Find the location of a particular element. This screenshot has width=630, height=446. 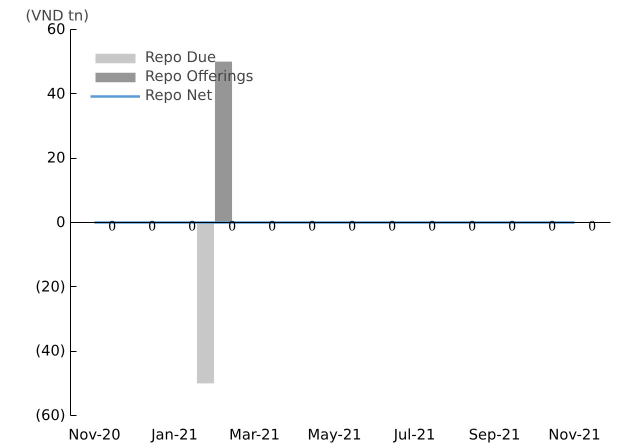

legend-label: Repo Due is located at coordinates (180, 57).